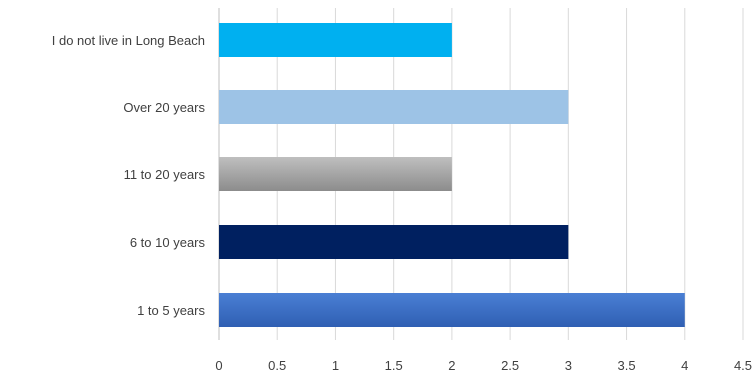  Describe the element at coordinates (510, 365) in the screenshot. I see `x-tick-label: 2.5` at that location.